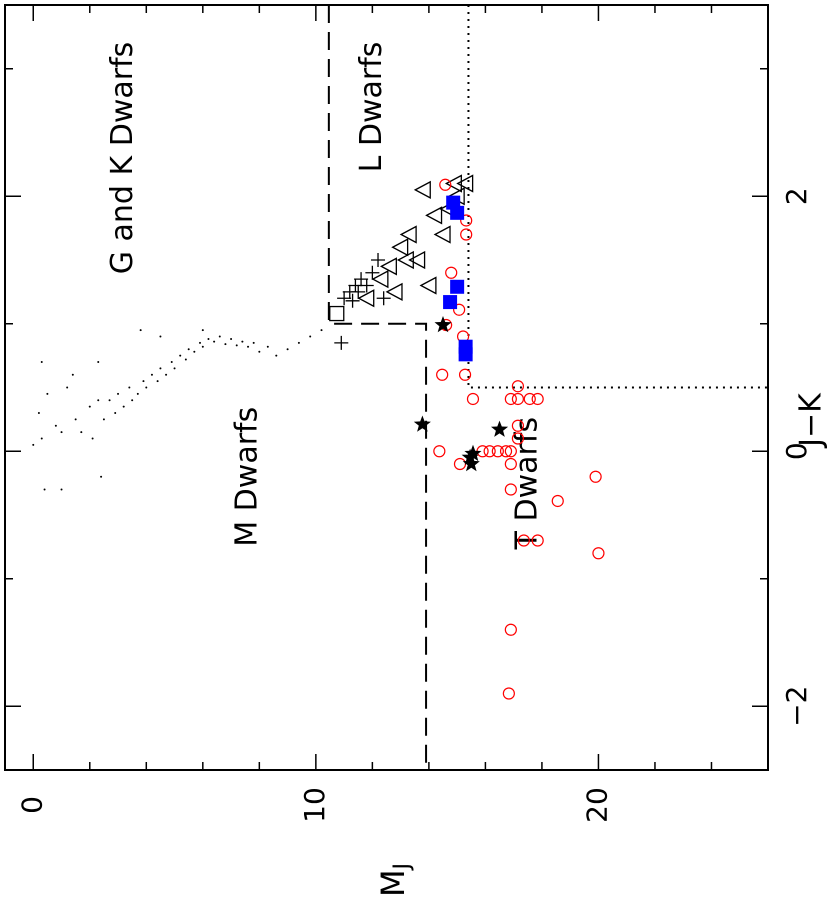  Describe the element at coordinates (402, 867) in the screenshot. I see `x-axis-label-sub: J` at that location.